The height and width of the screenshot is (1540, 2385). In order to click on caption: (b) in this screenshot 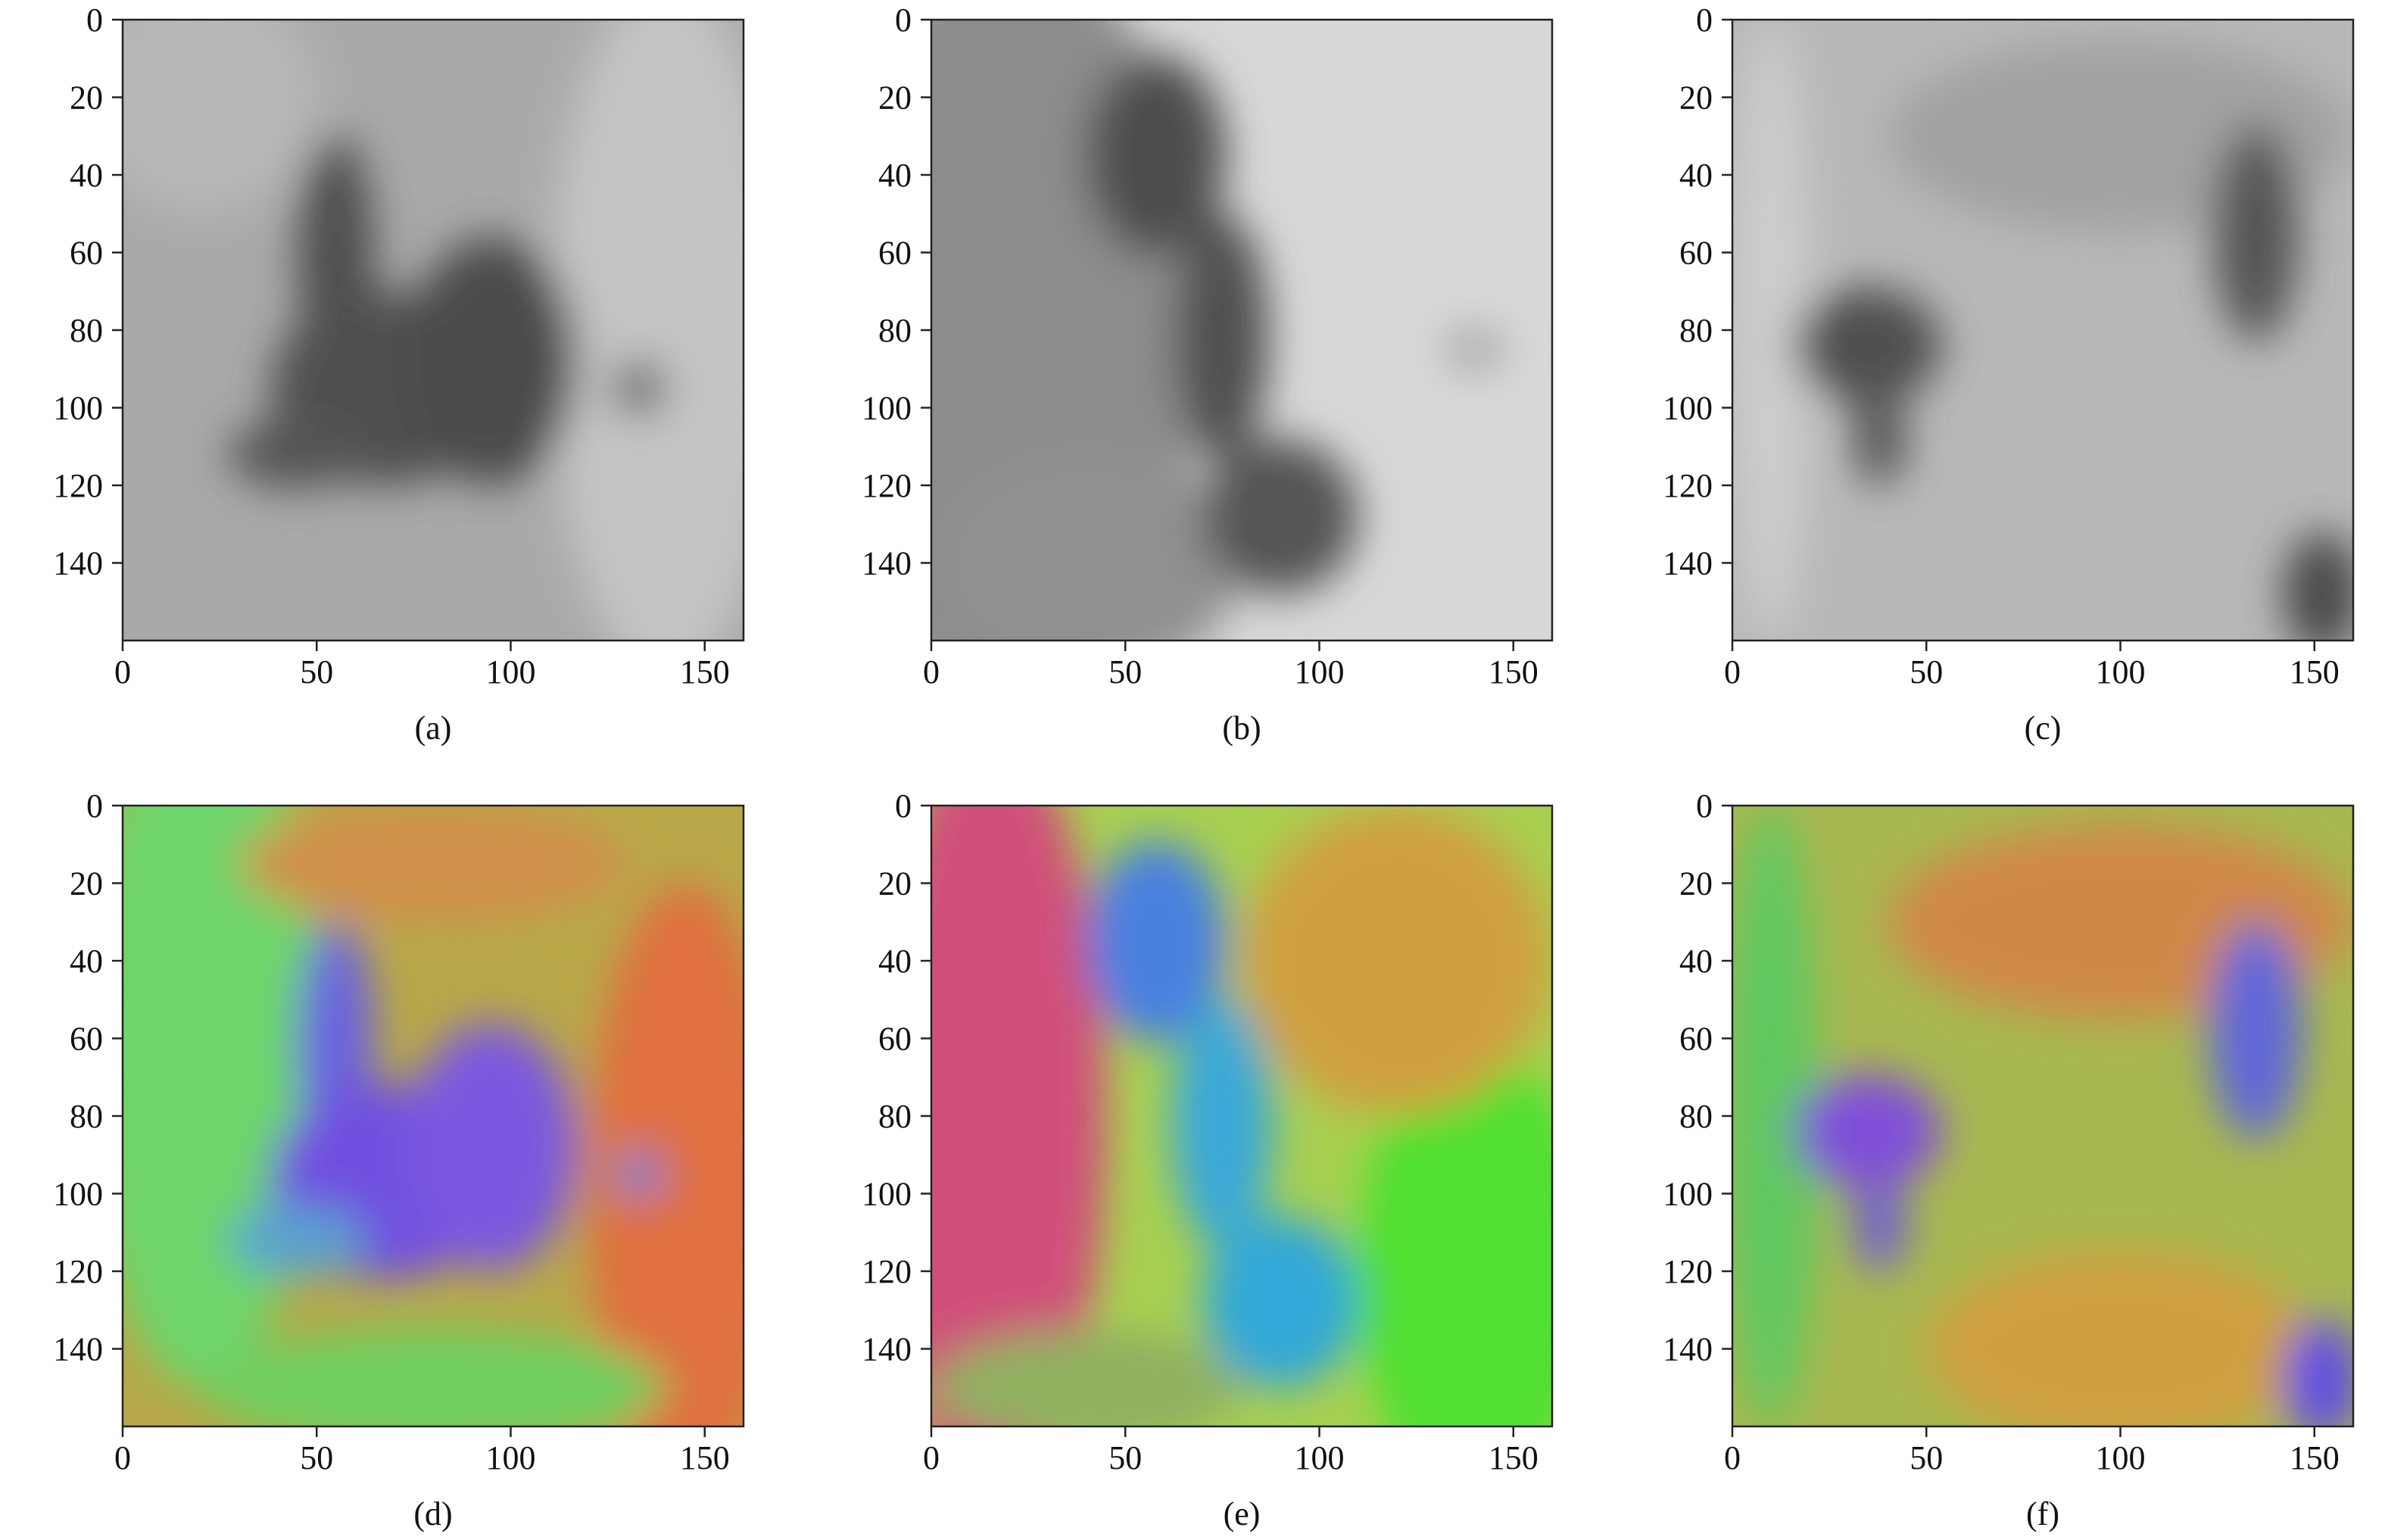, I will do `click(1241, 728)`.